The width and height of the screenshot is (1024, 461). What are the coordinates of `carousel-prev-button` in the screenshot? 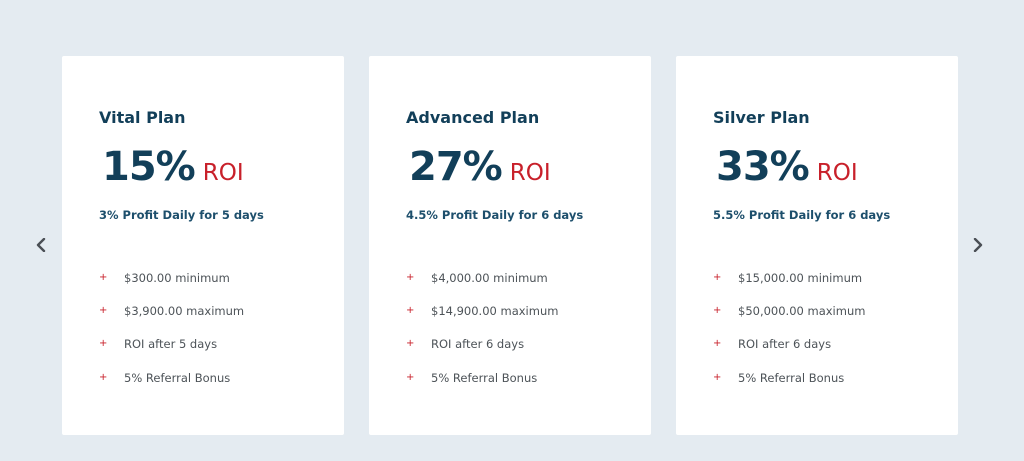 It's located at (41, 246).